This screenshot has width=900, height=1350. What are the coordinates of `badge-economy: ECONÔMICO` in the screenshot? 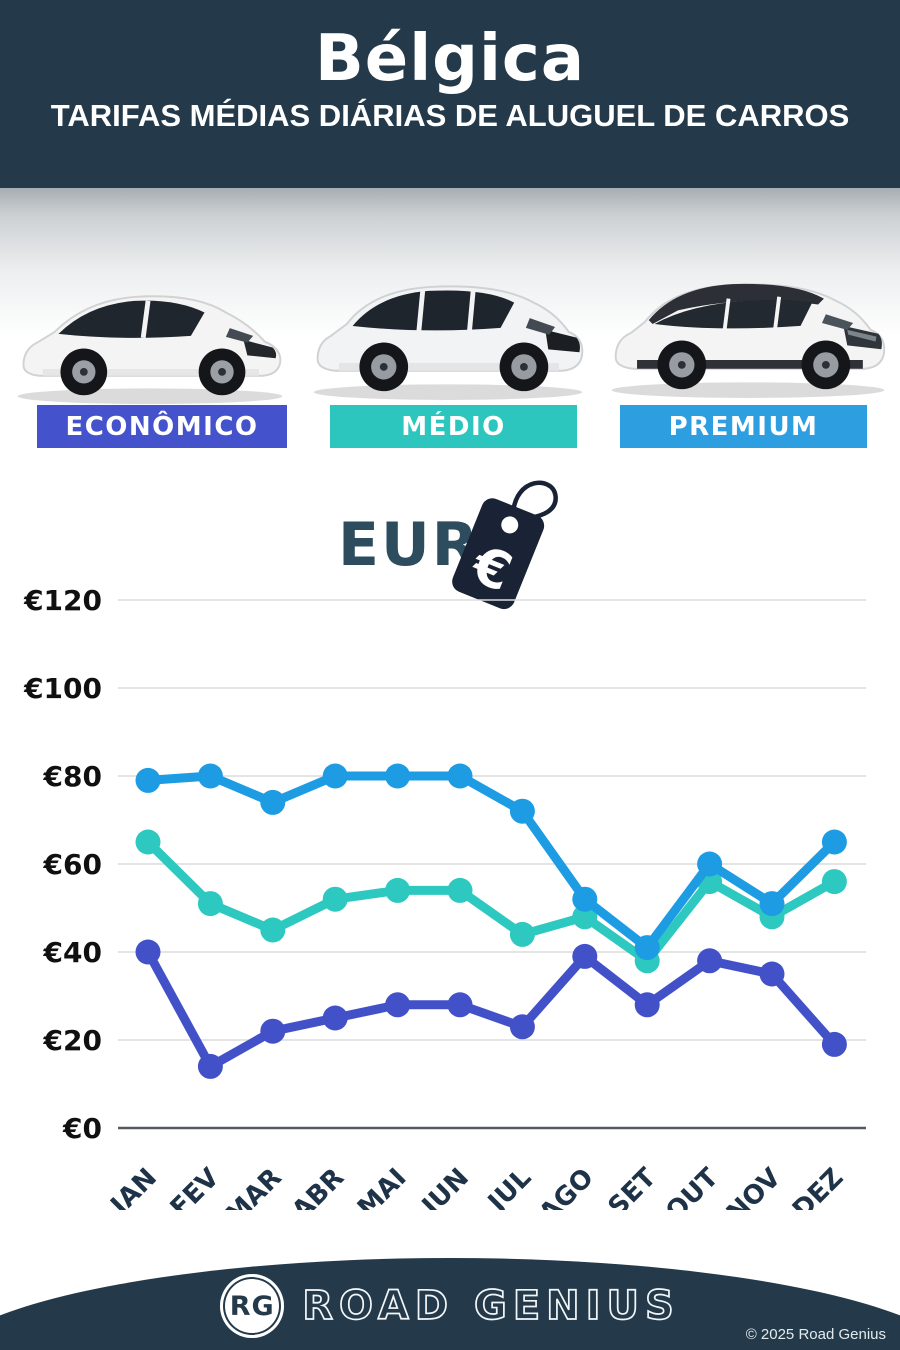 It's located at (162, 426).